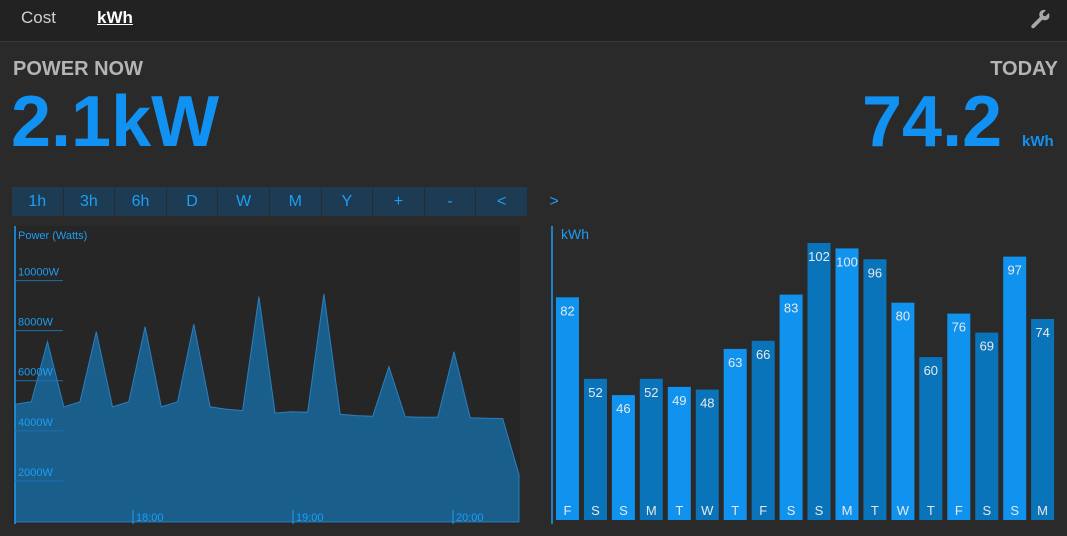 This screenshot has height=536, width=1067. I want to click on kwh-bar-value-label: 80, so click(903, 316).